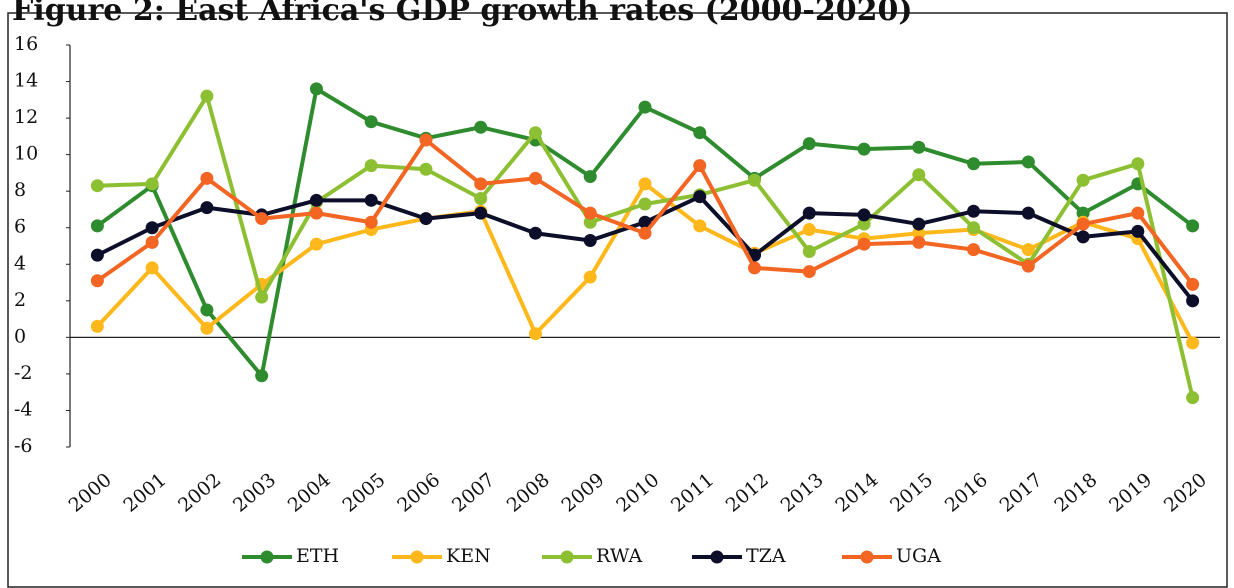 This screenshot has width=1234, height=588. Describe the element at coordinates (473, 493) in the screenshot. I see `x-tick-label: 2007` at that location.